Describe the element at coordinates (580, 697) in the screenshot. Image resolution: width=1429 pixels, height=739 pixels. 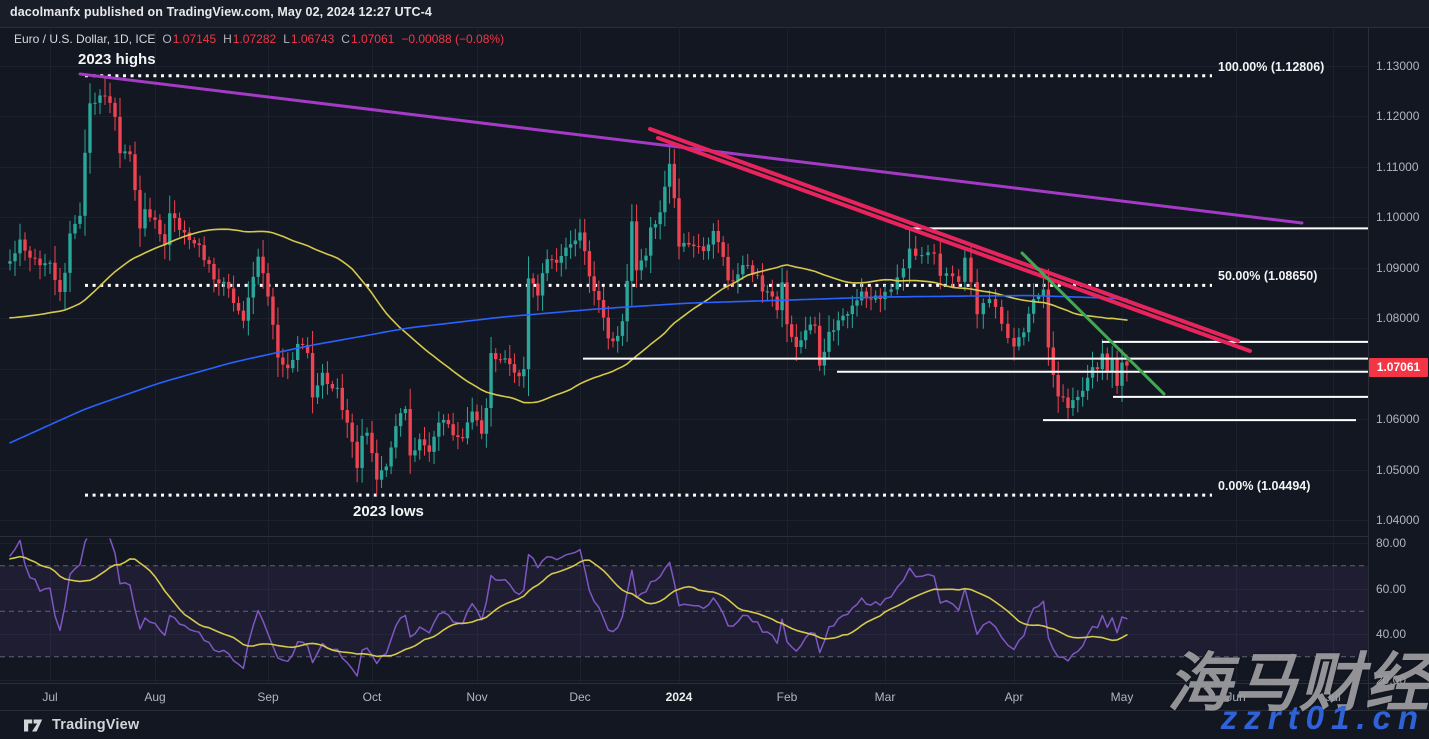
I see `time-axis-tick: Dec` at that location.